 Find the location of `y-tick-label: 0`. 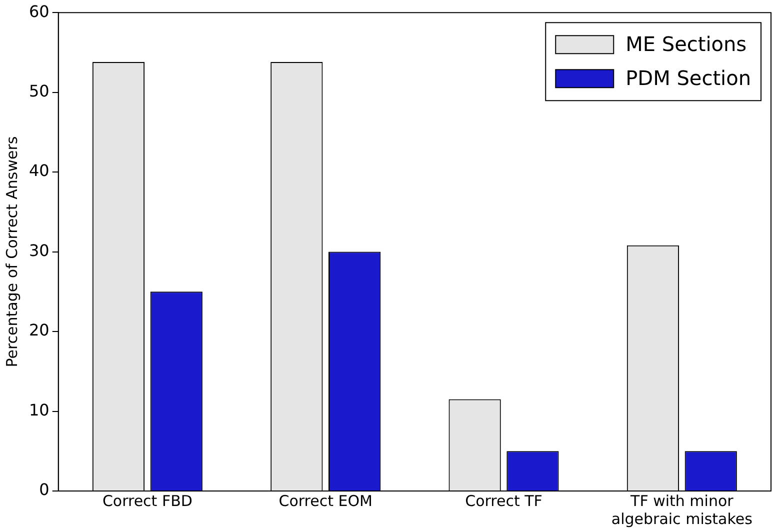

y-tick-label: 0 is located at coordinates (44, 490).